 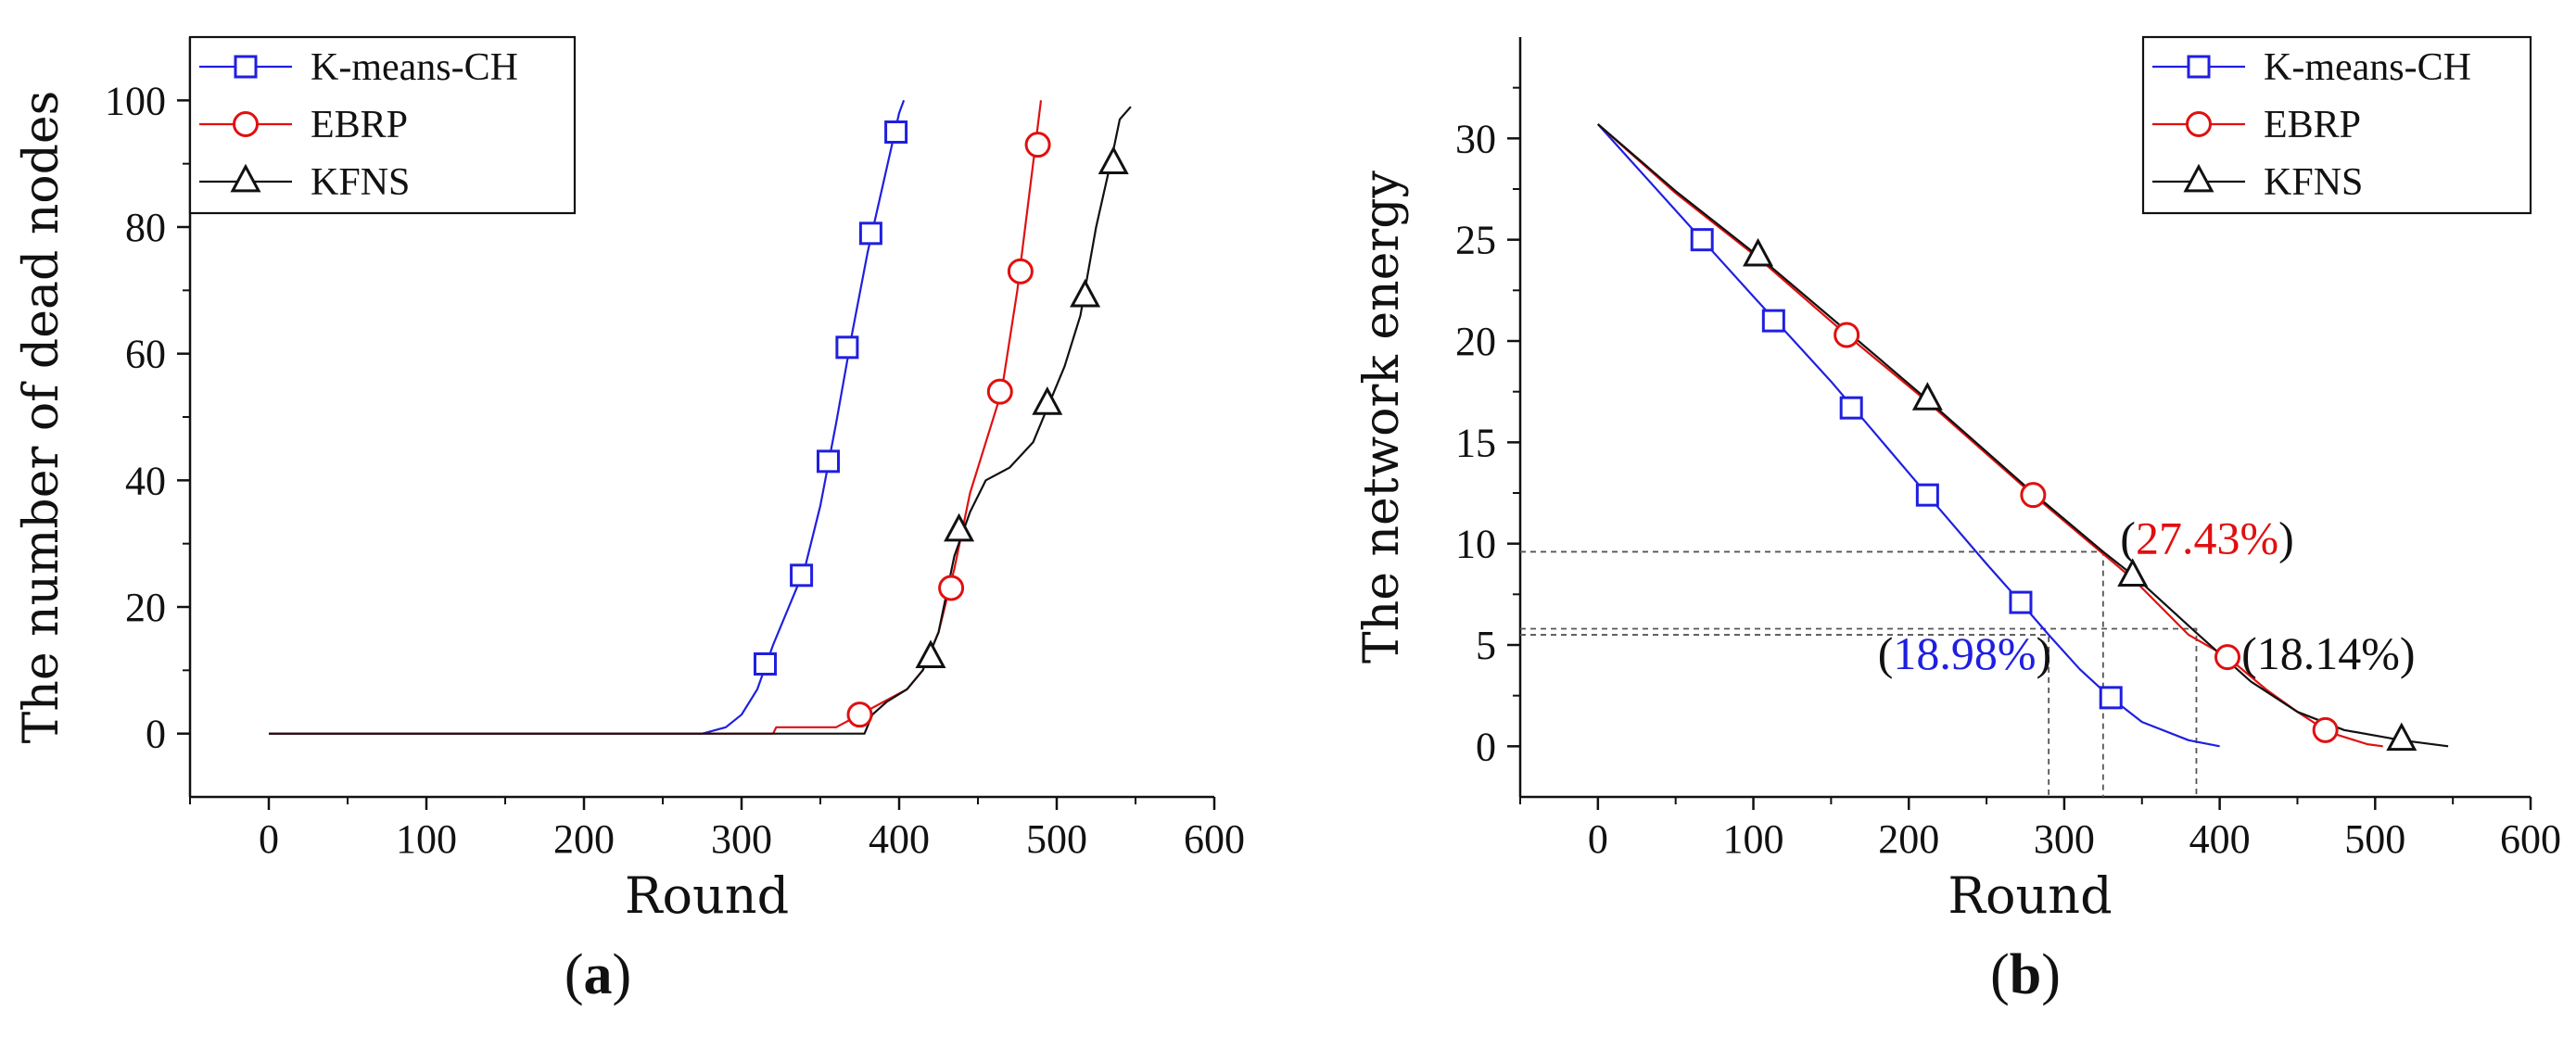 What do you see at coordinates (1475, 544) in the screenshot?
I see `y-tick-label: 10` at bounding box center [1475, 544].